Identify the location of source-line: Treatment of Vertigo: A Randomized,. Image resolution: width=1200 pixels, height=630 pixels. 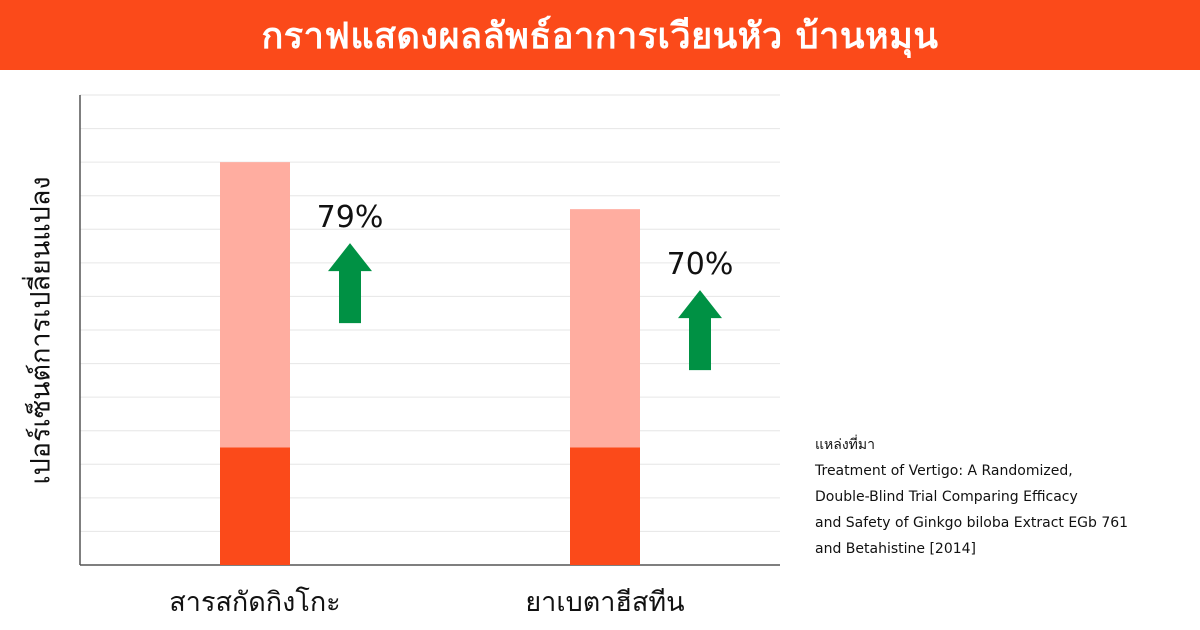
(944, 471).